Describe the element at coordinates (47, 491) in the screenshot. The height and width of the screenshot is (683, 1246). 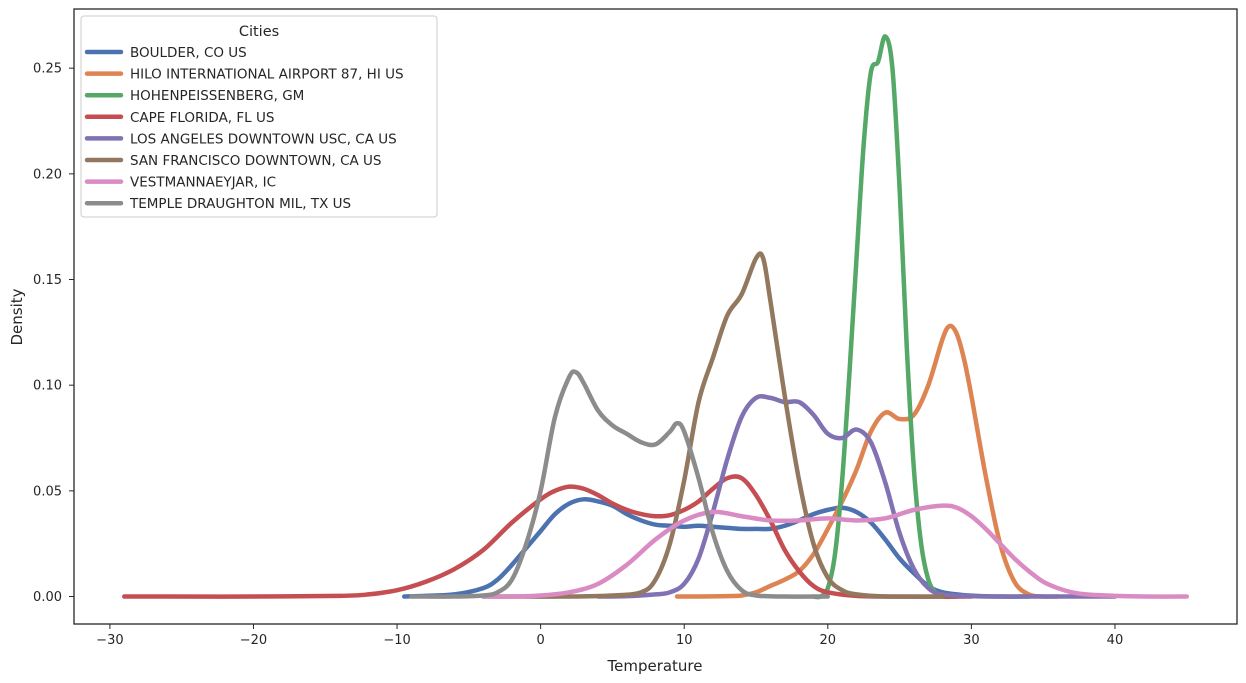
I see `y-tick-label: 0.05` at that location.